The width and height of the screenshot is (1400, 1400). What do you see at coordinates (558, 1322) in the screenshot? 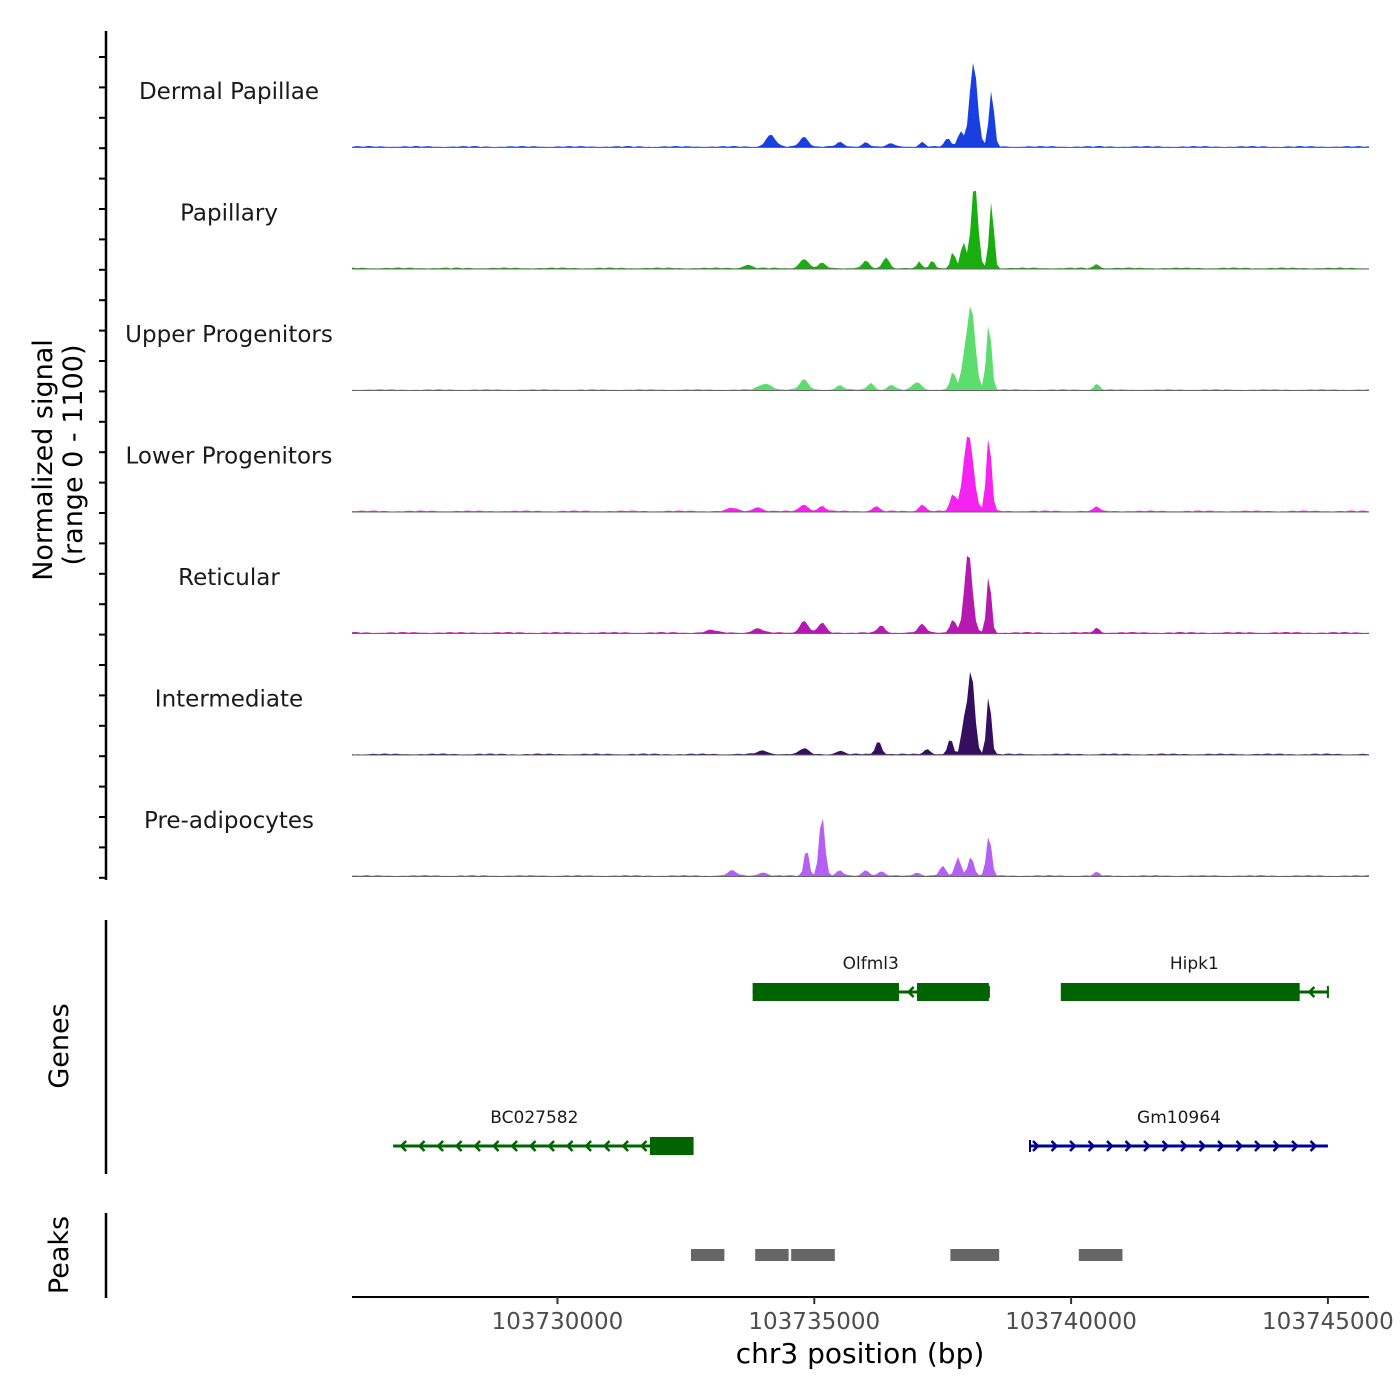
I see `x-tick-label: 103730000` at bounding box center [558, 1322].